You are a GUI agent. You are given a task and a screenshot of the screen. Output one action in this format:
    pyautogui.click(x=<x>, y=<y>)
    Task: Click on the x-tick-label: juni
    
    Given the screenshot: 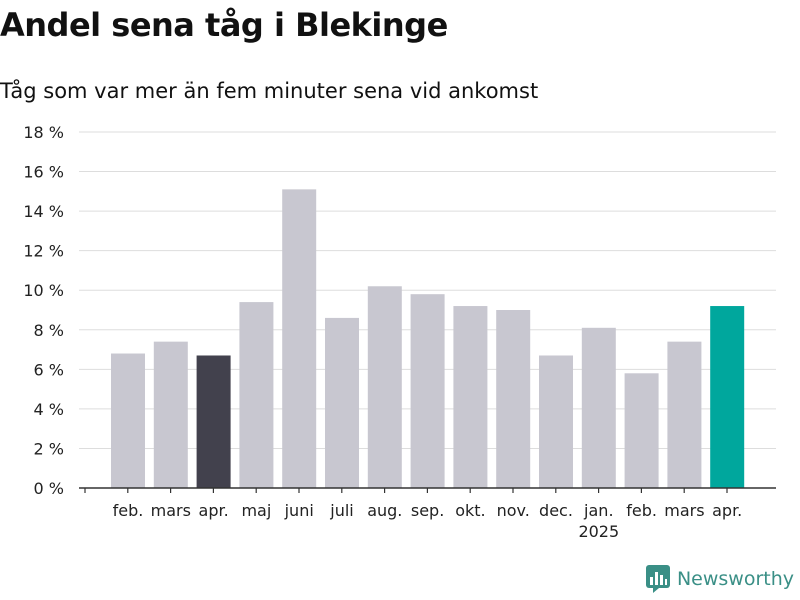 What is the action you would take?
    pyautogui.click(x=299, y=510)
    